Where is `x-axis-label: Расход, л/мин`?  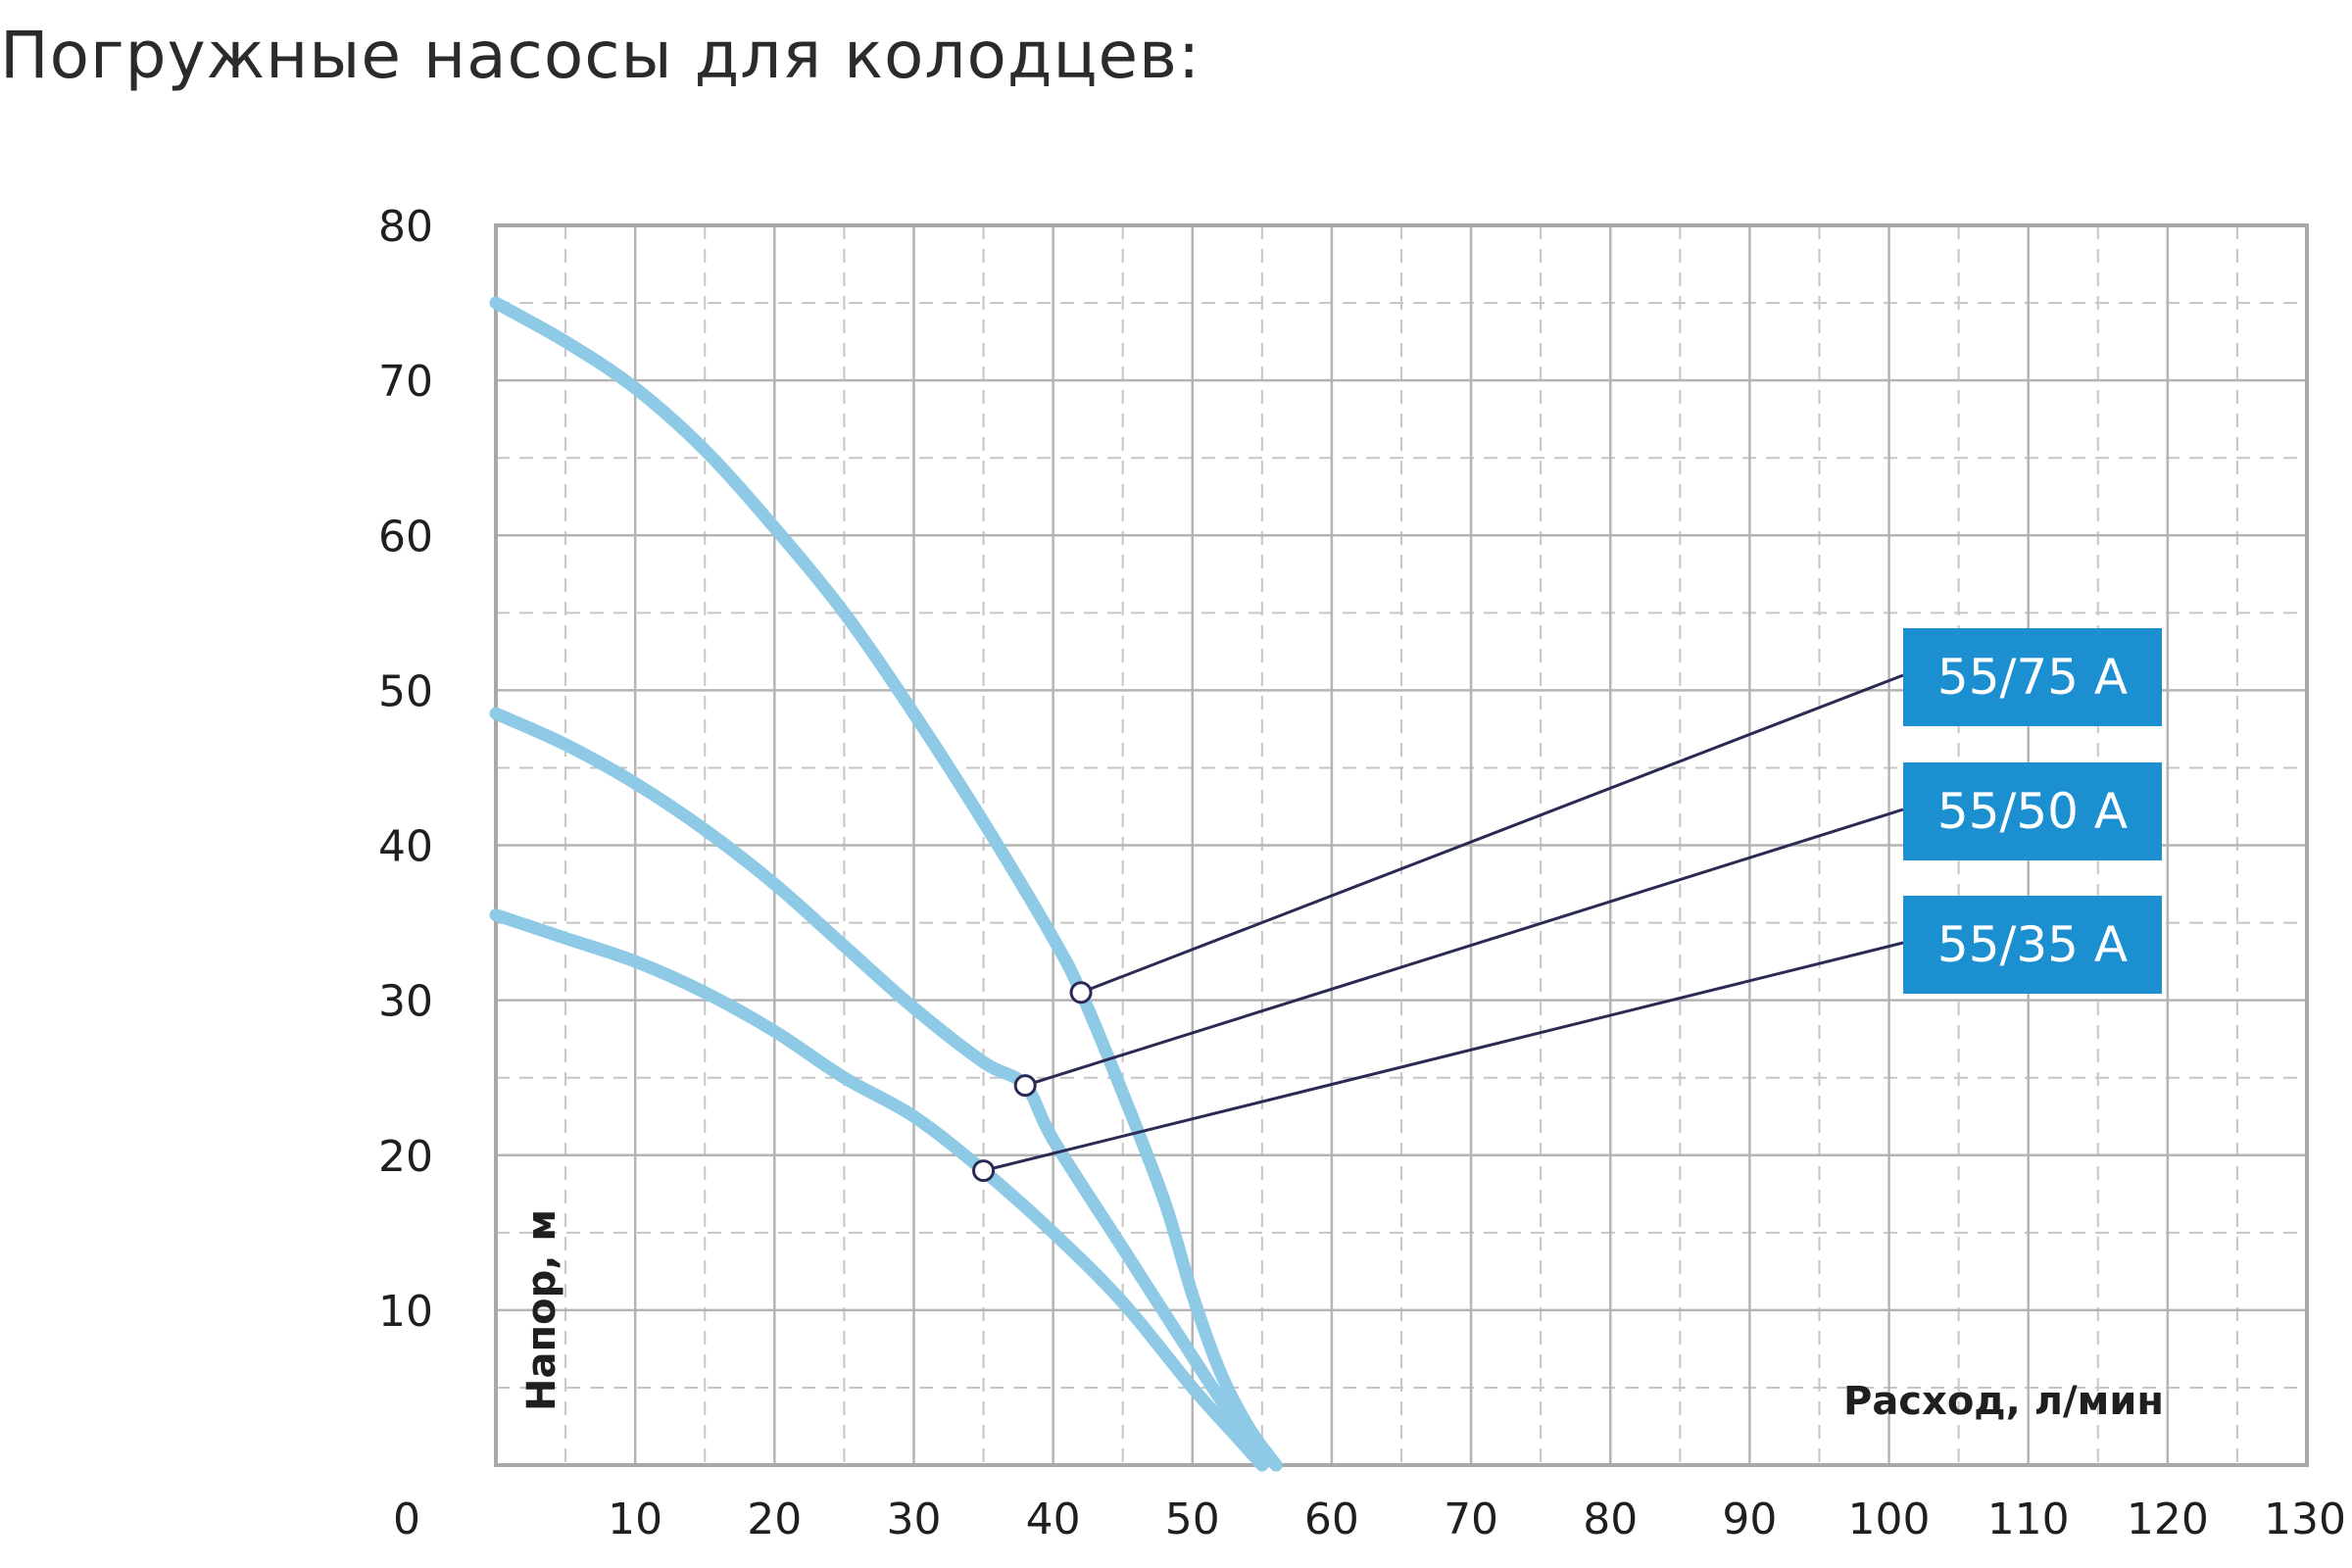 x-axis-label: Расход, л/мин is located at coordinates (2003, 1401).